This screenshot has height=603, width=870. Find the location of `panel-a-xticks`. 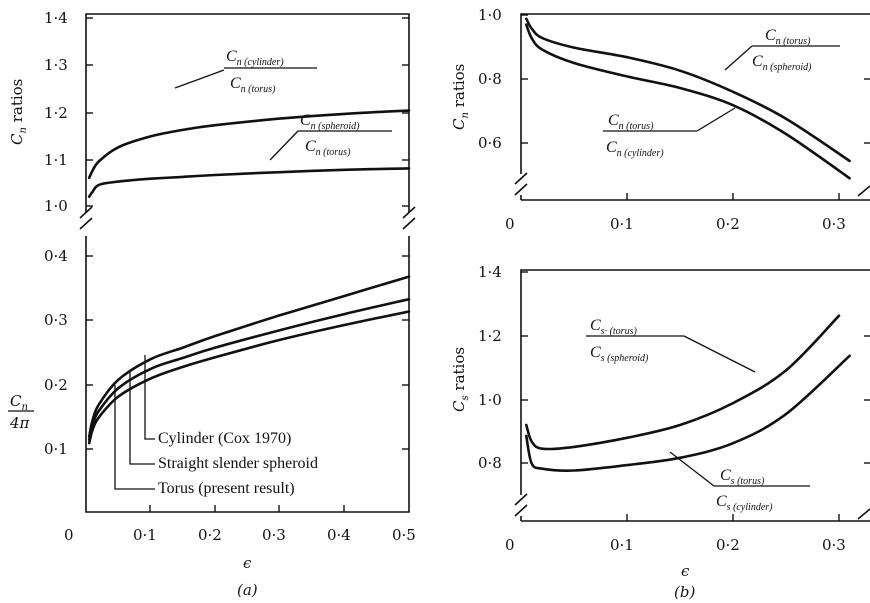

panel-a-xticks is located at coordinates (247, 508).